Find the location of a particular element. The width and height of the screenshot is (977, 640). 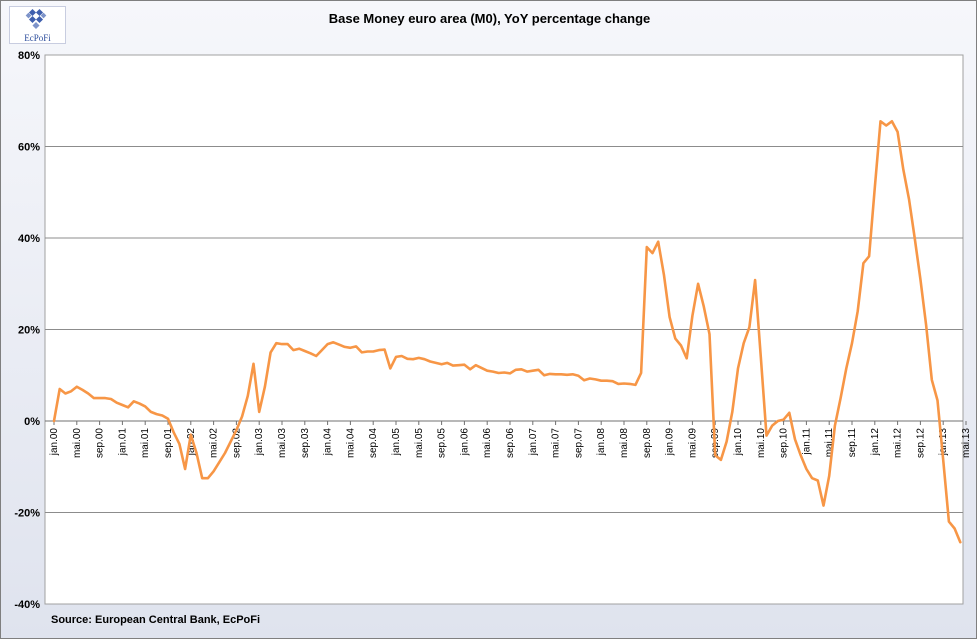

ecpofi-logo-icon is located at coordinates (36, 19).